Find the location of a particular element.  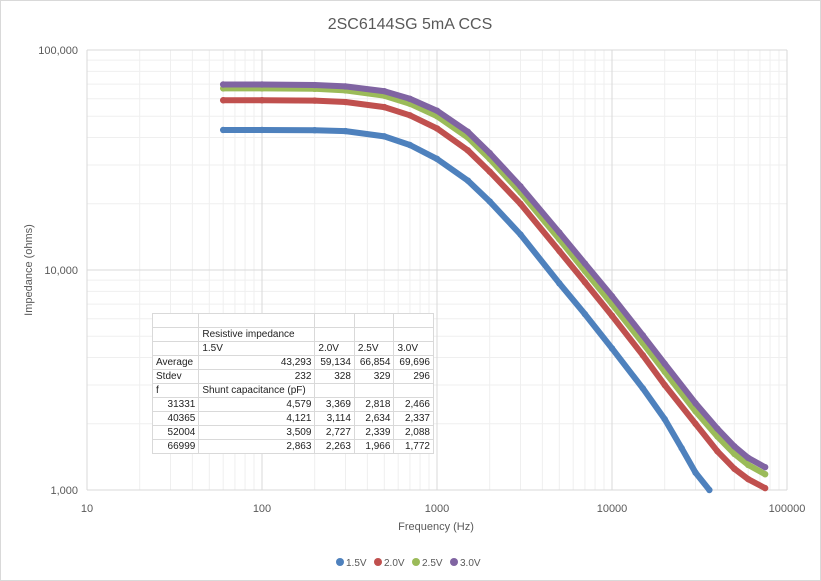

table-cell: 3,509 is located at coordinates (257, 432).